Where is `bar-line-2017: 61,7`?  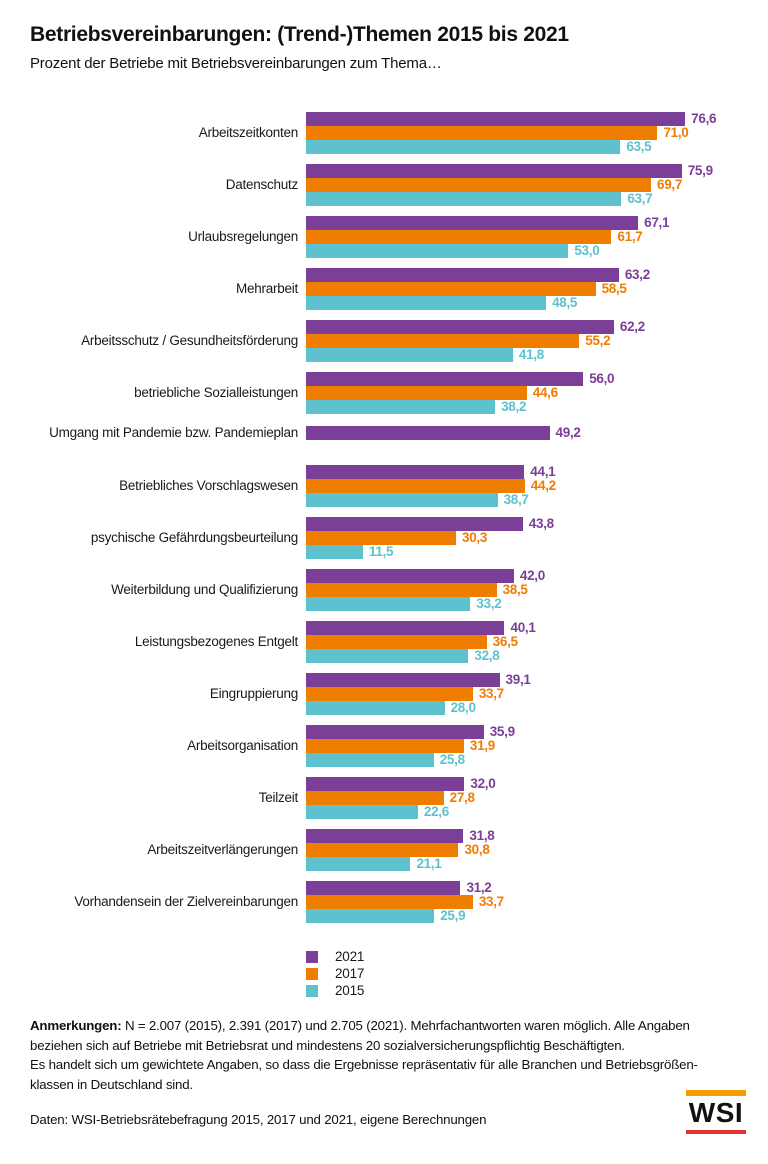 bar-line-2017: 61,7 is located at coordinates (528, 237).